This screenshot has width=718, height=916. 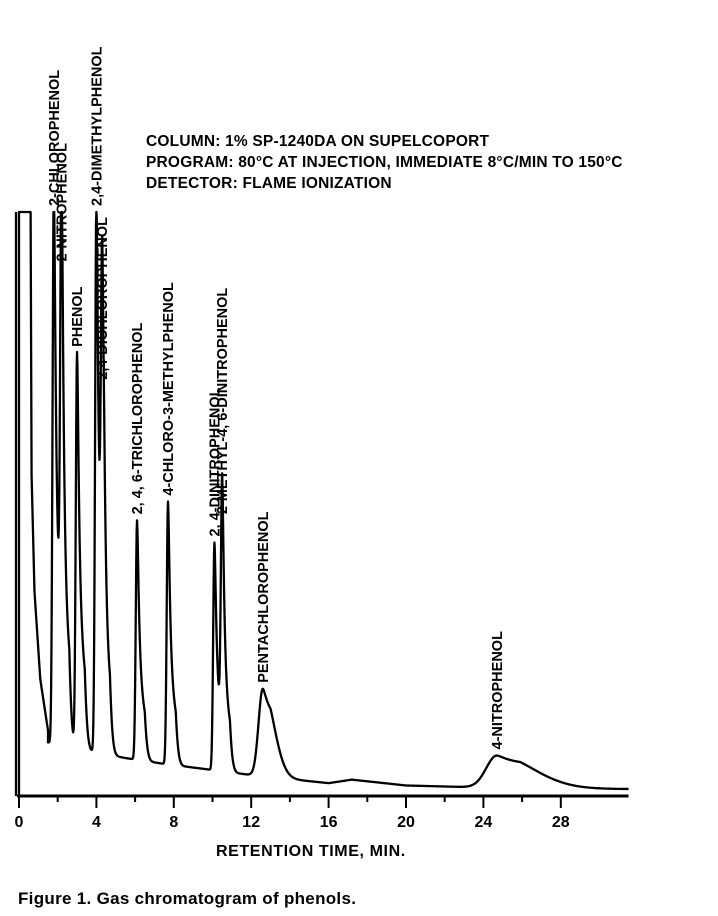 What do you see at coordinates (215, 461) in the screenshot?
I see `peak-label: 2, 4-DINITROPHENOL` at bounding box center [215, 461].